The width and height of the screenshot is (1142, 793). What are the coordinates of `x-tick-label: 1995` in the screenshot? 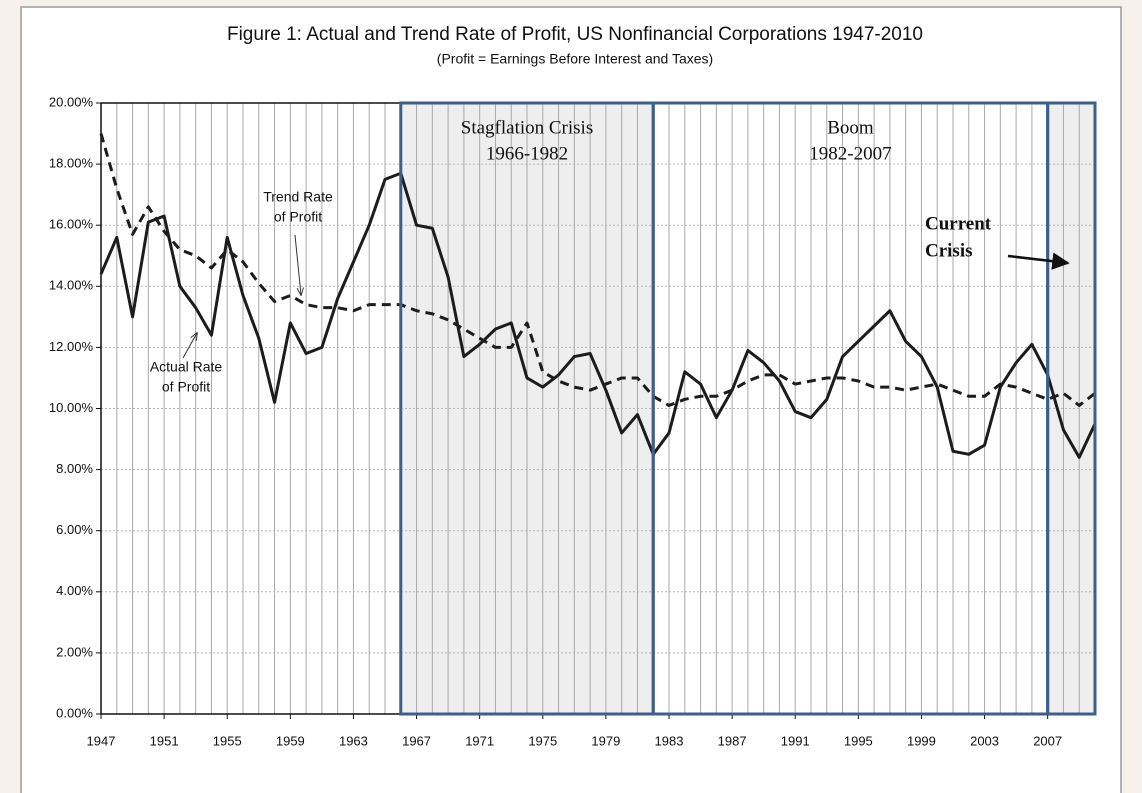 It's located at (858, 740).